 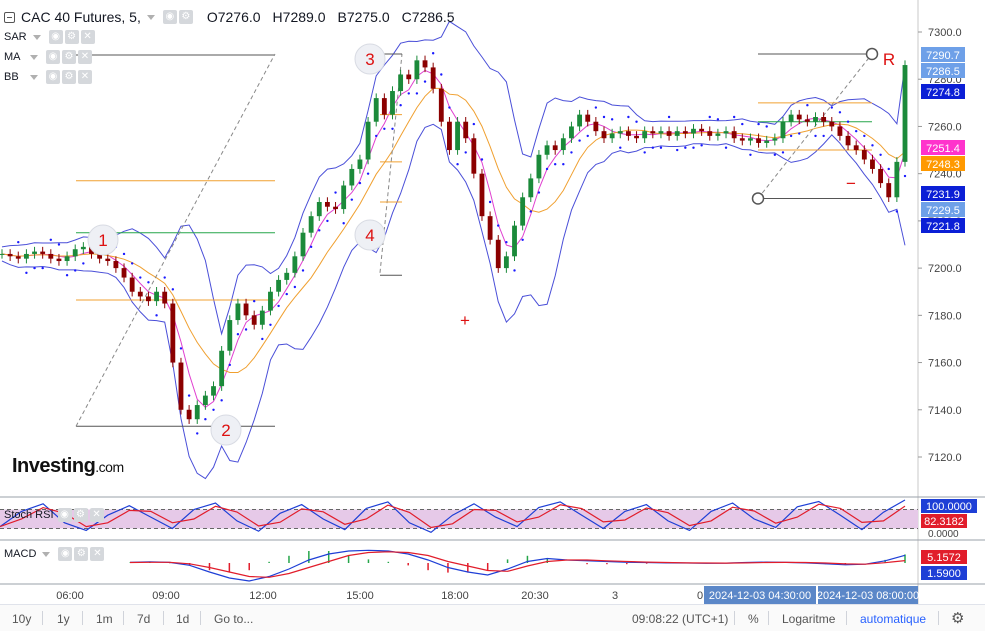 I want to click on stoch-rsi-header: Stoch RSI ◉ ⚙ ✕, so click(x=55, y=515).